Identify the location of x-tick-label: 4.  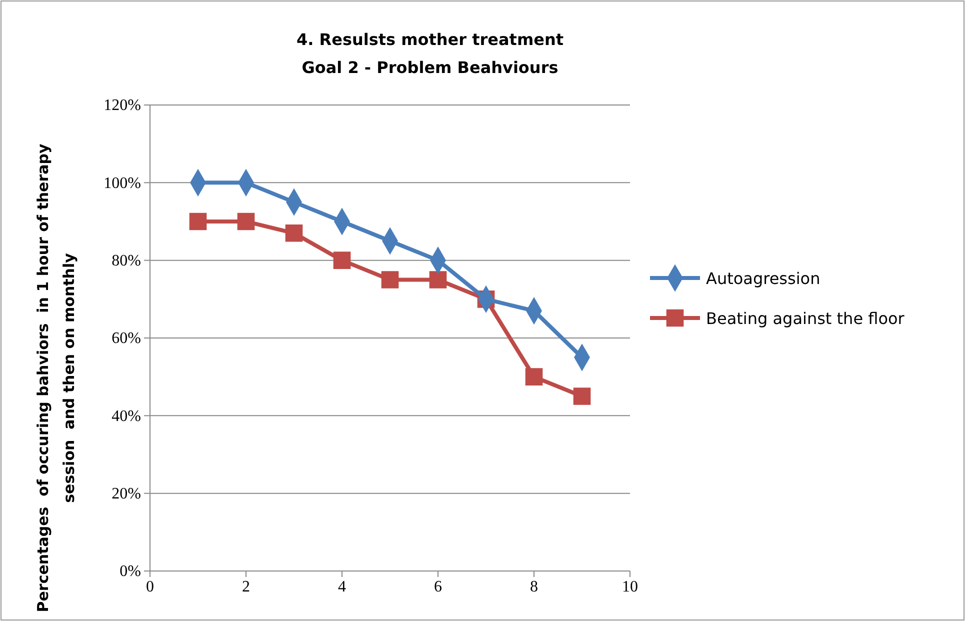
(342, 587).